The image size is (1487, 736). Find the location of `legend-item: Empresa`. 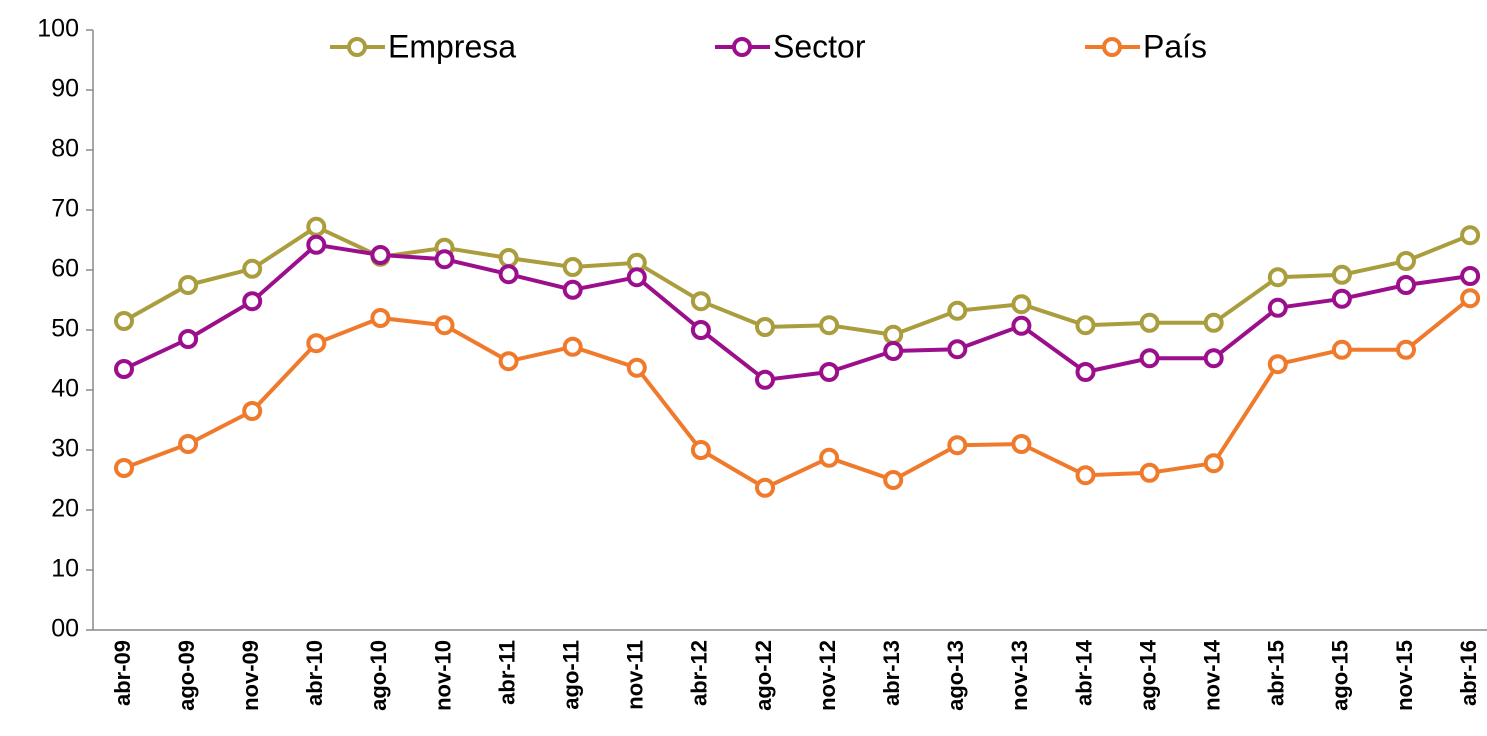

legend-item: Empresa is located at coordinates (423, 46).